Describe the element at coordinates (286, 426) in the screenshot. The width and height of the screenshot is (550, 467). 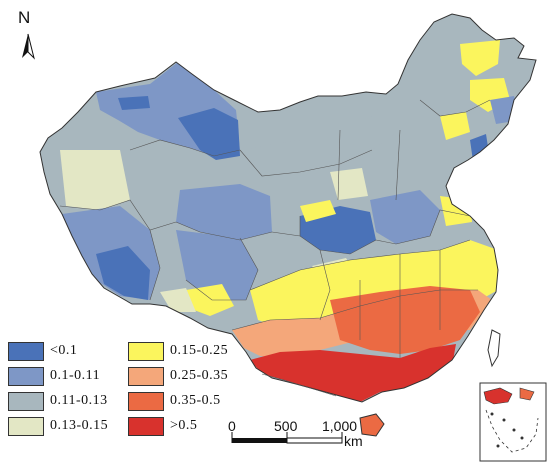
I see `scale-label-500: 500` at that location.